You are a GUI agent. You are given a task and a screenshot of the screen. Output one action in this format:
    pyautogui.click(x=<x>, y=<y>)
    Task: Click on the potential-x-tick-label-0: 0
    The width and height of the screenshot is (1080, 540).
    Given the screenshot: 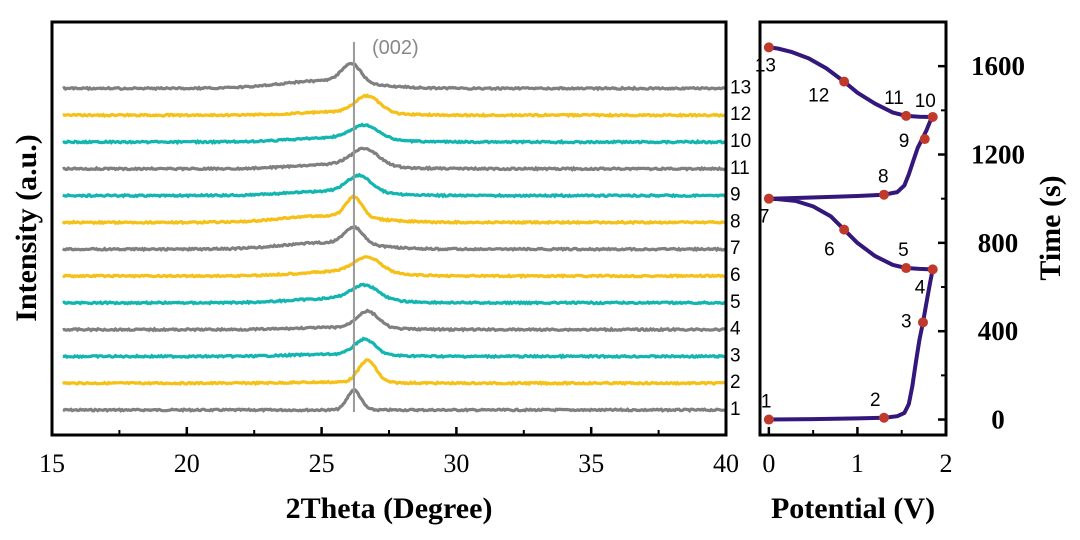 What is the action you would take?
    pyautogui.click(x=768, y=463)
    